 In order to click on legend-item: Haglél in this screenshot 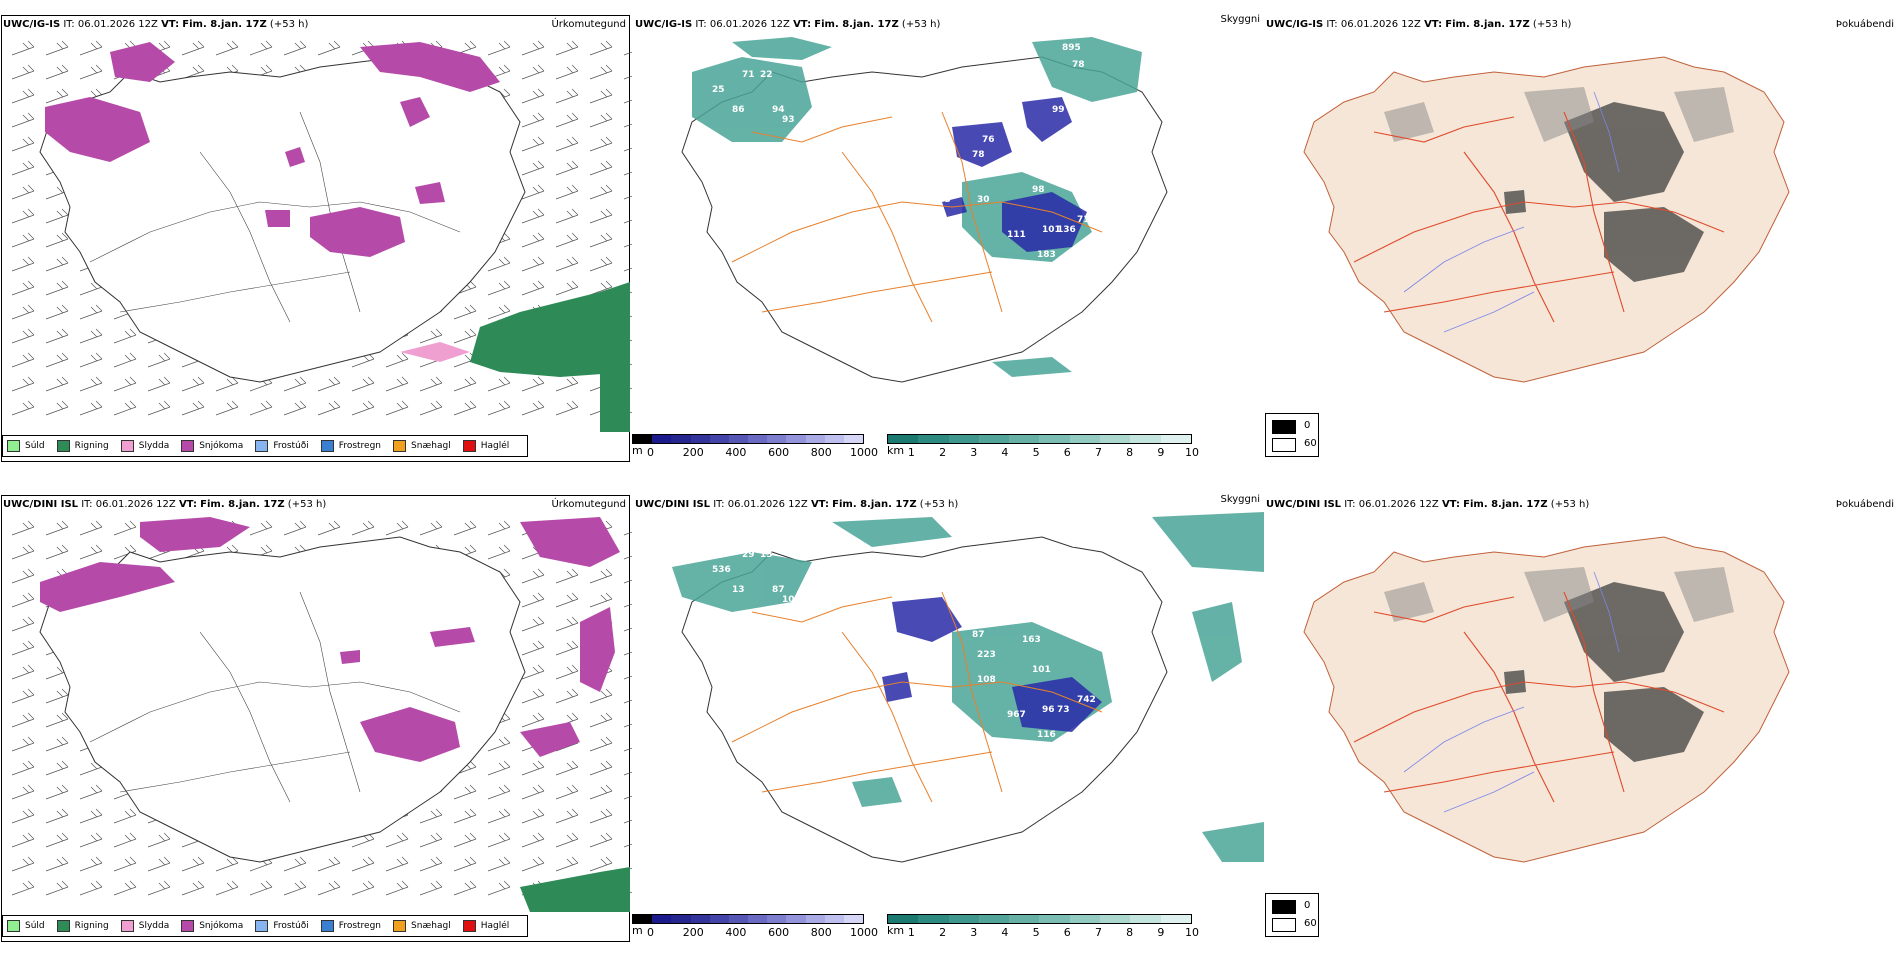, I will do `click(485, 926)`.